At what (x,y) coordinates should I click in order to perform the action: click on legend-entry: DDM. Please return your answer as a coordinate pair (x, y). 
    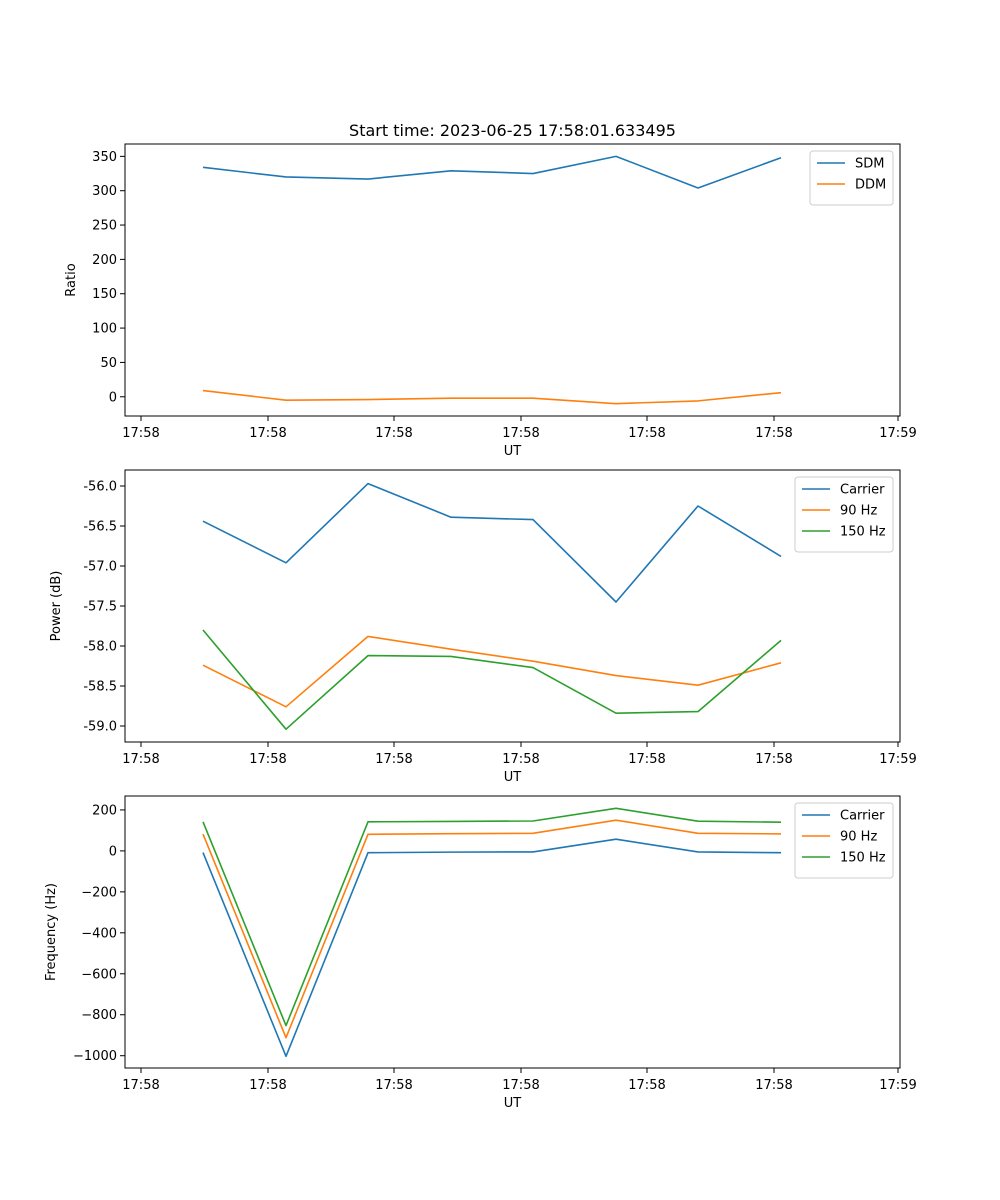
    Looking at the image, I should click on (870, 185).